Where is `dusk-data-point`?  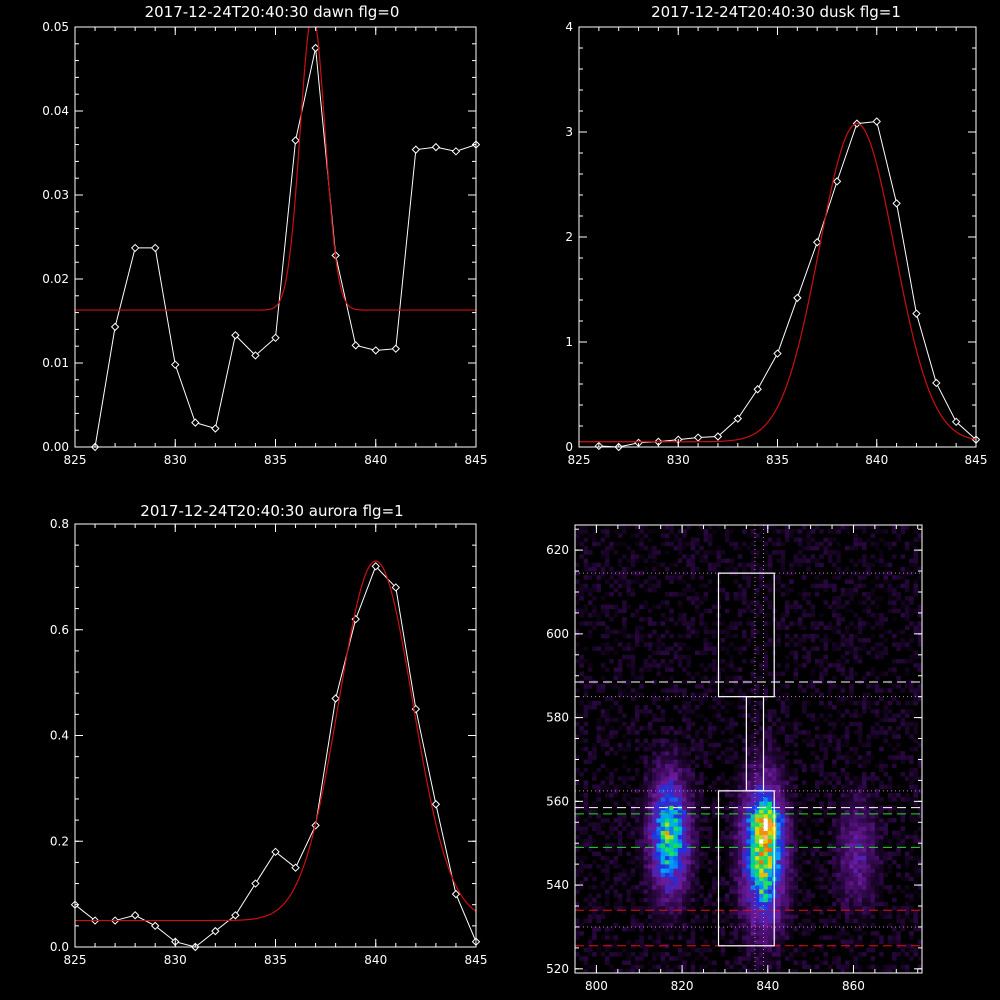 dusk-data-point is located at coordinates (817, 242).